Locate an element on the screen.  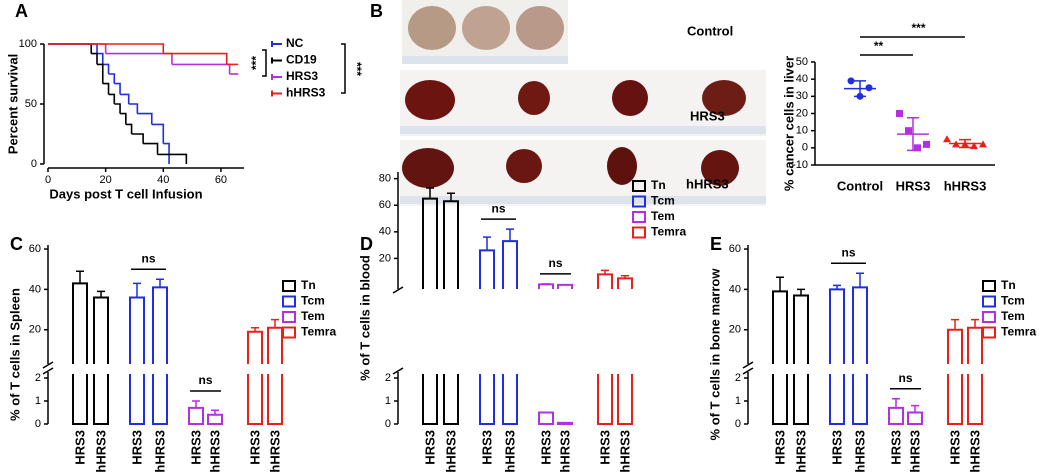
legend-label: Tem is located at coordinates (663, 216).